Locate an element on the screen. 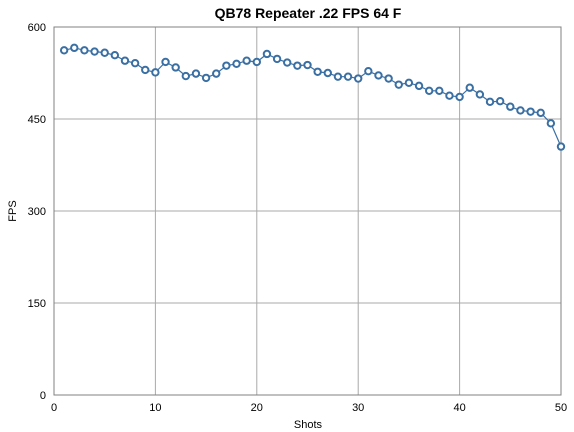 Image resolution: width=574 pixels, height=432 pixels. y-axis-label: FPS is located at coordinates (13, 210).